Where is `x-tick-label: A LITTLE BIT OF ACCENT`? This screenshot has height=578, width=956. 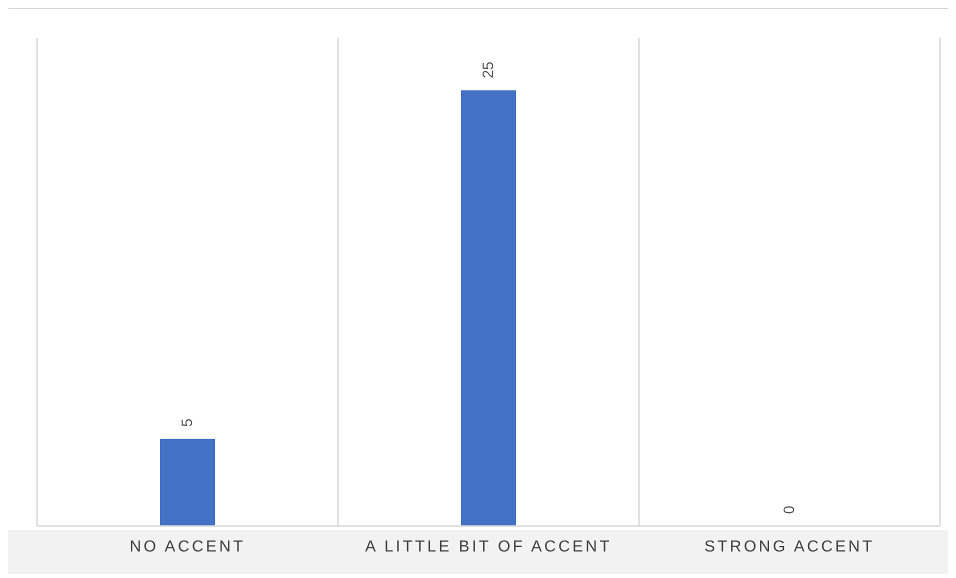
x-tick-label: A LITTLE BIT OF ACCENT is located at coordinates (488, 547).